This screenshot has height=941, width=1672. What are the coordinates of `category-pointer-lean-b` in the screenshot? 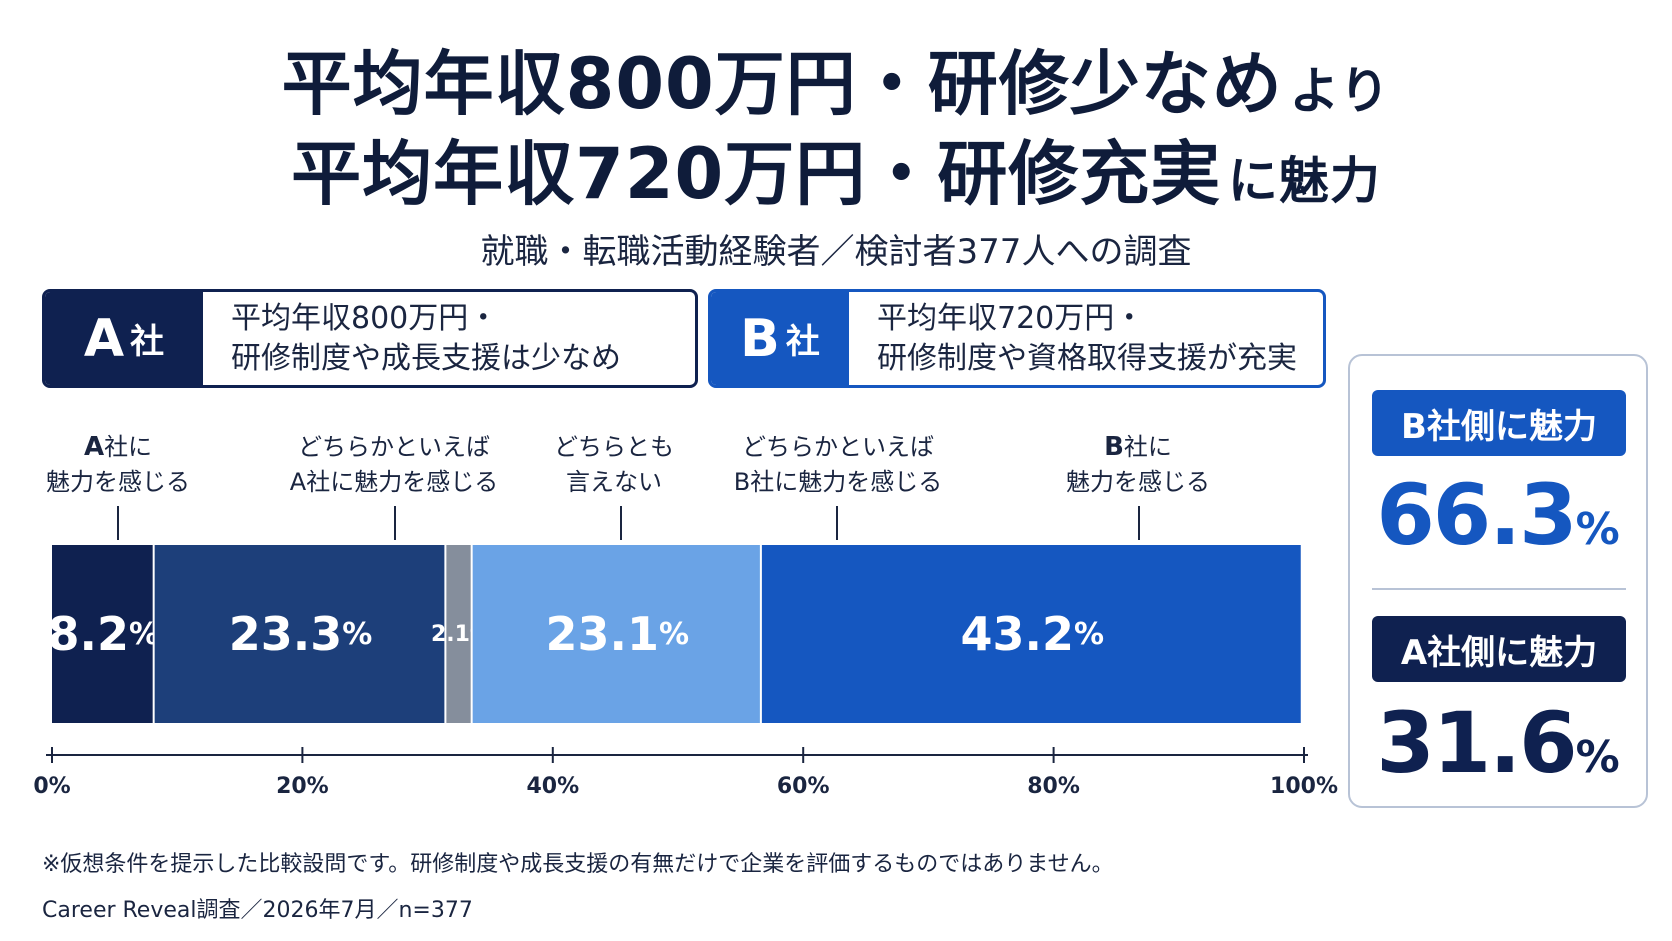 It's located at (837, 523).